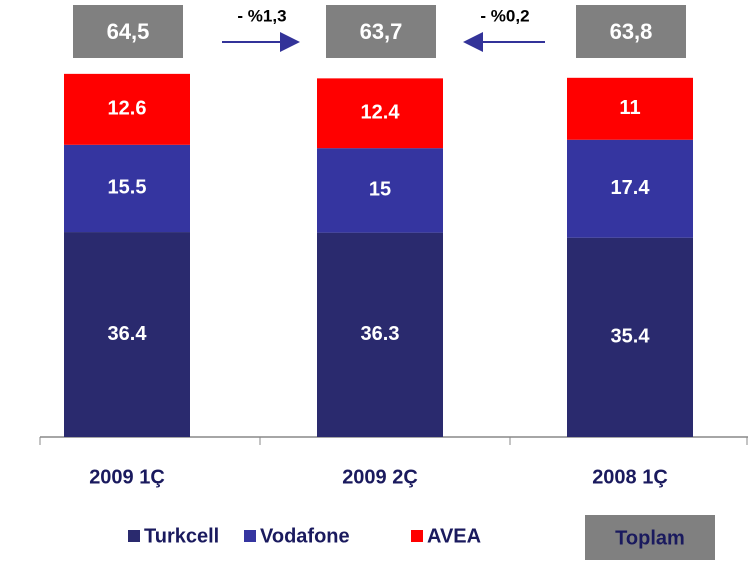  I want to click on data-label: 12.6, so click(127, 109).